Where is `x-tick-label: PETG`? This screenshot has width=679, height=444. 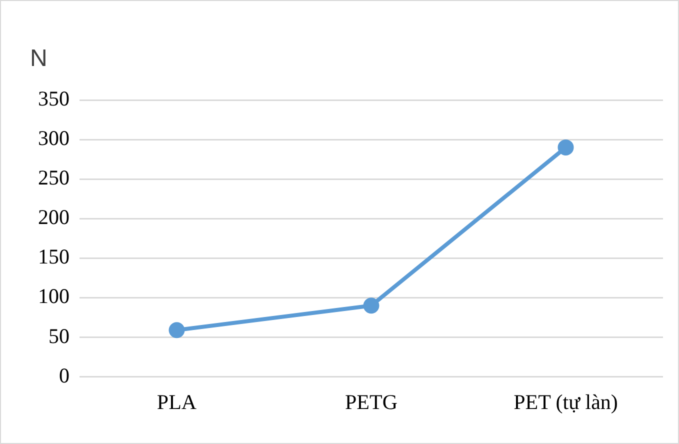
x-tick-label: PETG is located at coordinates (371, 402).